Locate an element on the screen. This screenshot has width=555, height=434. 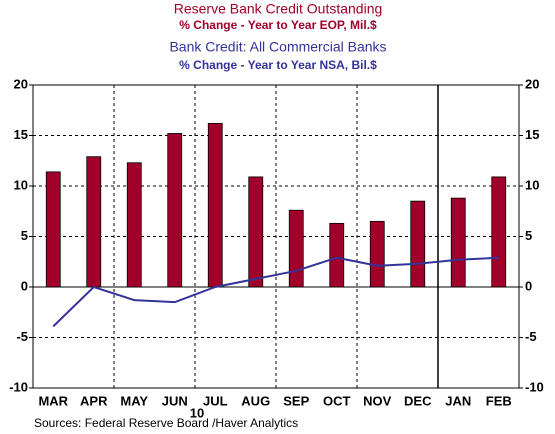
series-title: Bank Credit: All Commercial Banks is located at coordinates (277, 47).